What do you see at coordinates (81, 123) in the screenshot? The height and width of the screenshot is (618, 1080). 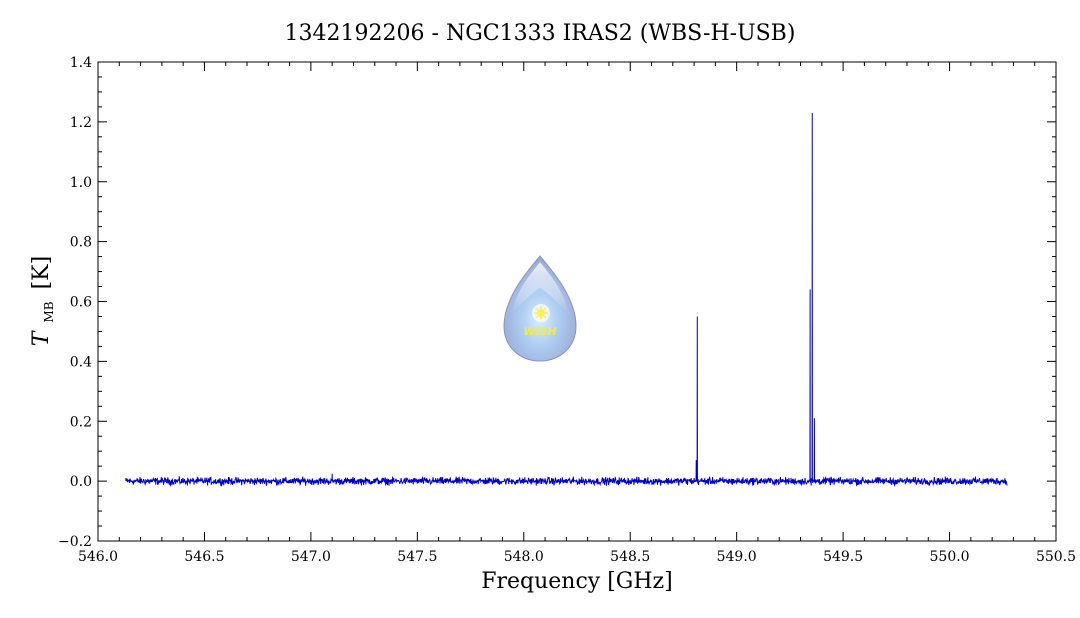 I see `y-tick-label: 1.2` at bounding box center [81, 123].